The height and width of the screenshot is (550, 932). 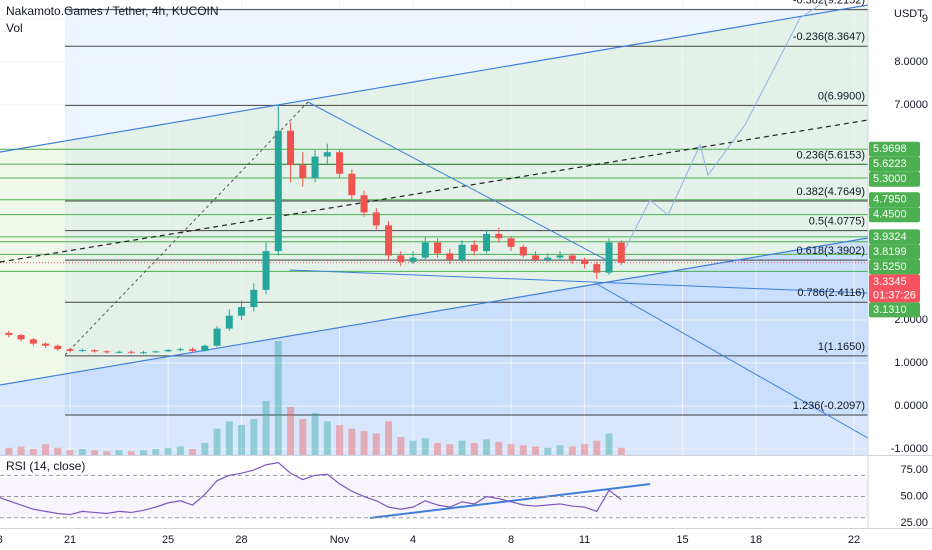 I want to click on rsi-tick-label: 75.00, so click(x=914, y=470).